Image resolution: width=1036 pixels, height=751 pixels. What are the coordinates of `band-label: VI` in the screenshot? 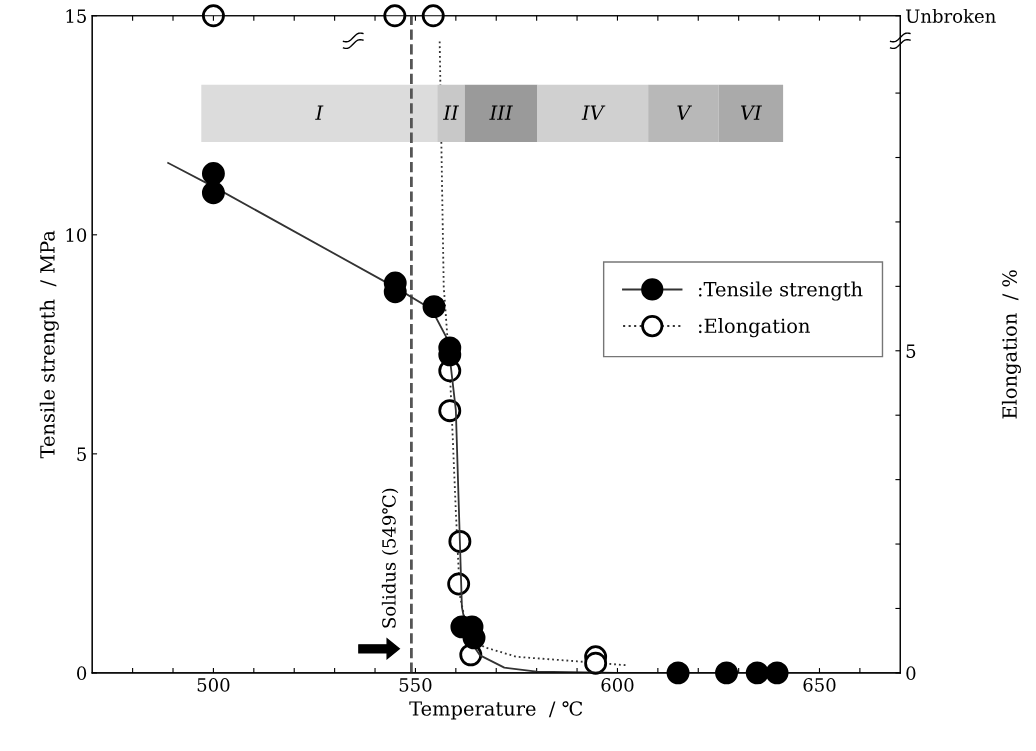 It's located at (751, 112).